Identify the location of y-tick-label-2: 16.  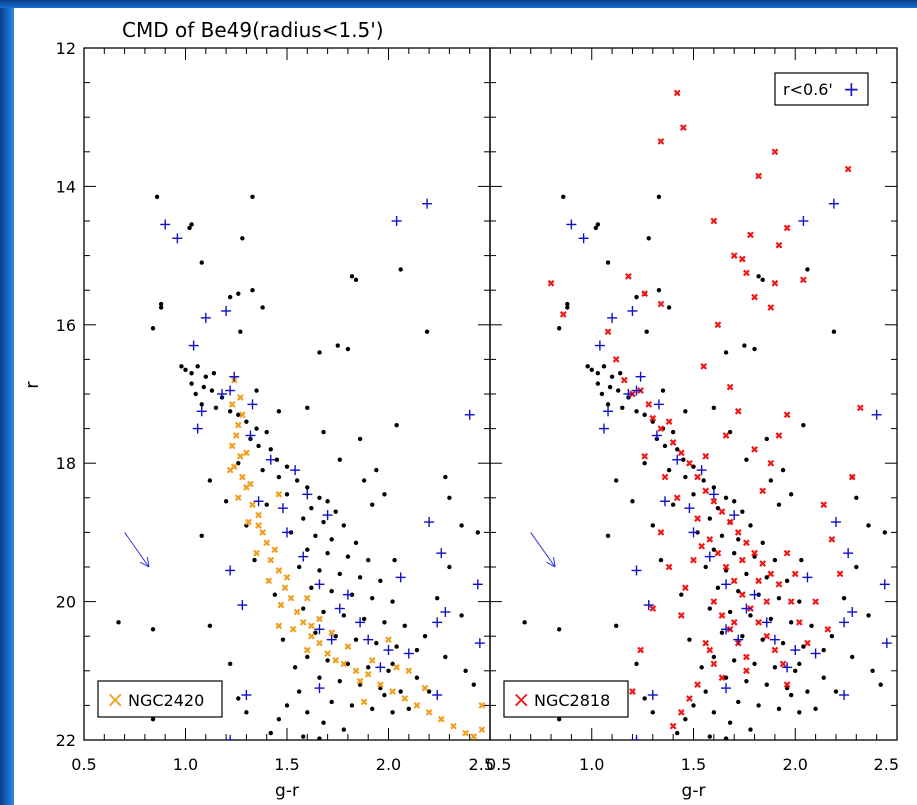
(66, 325).